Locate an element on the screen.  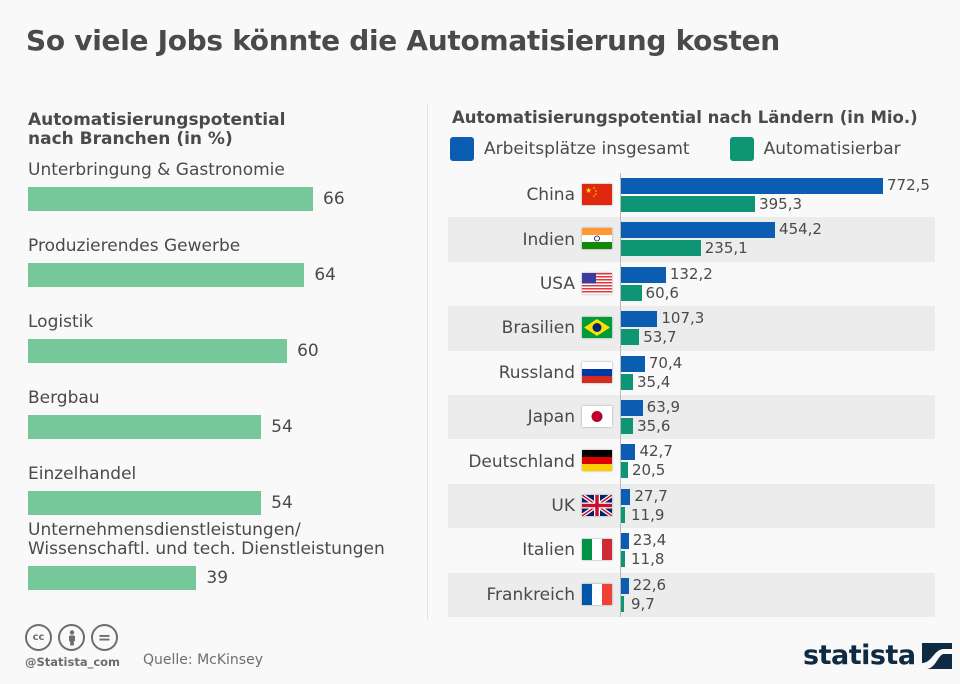
legend-label-total: Arbeitsplätze insgesamt is located at coordinates (587, 149).